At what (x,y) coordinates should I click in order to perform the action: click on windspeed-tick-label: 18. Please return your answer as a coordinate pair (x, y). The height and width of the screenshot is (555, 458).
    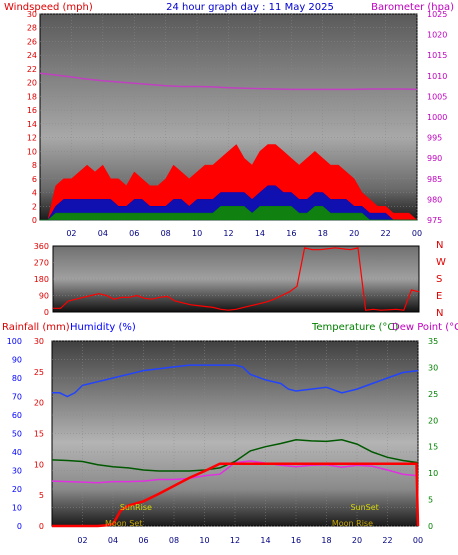
    Looking at the image, I should click on (32, 96).